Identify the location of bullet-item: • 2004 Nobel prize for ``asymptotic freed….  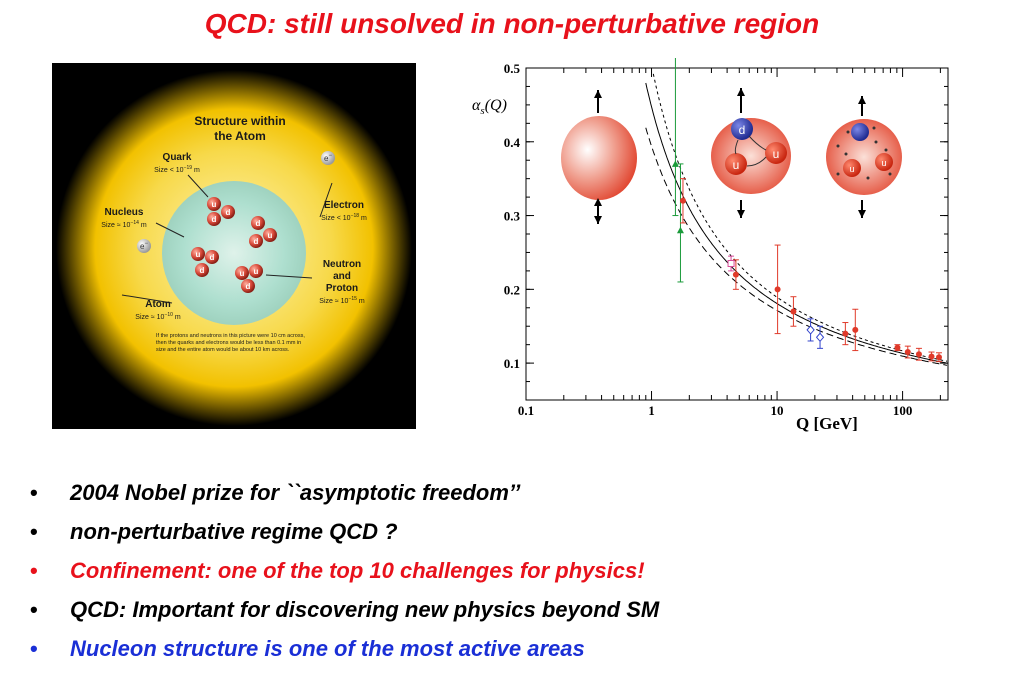
(344, 492).